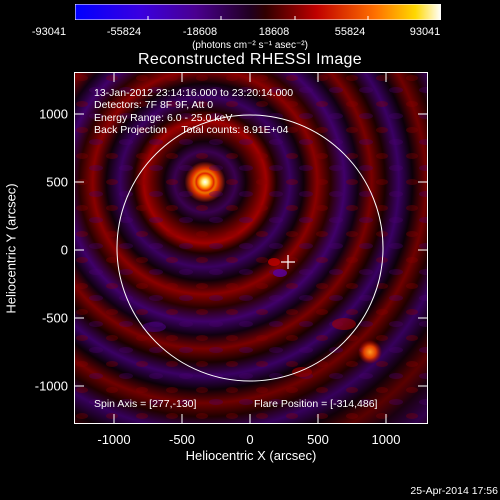 This screenshot has height=500, width=500. Describe the element at coordinates (200, 32) in the screenshot. I see `colorbar-tick-label: -18608` at that location.